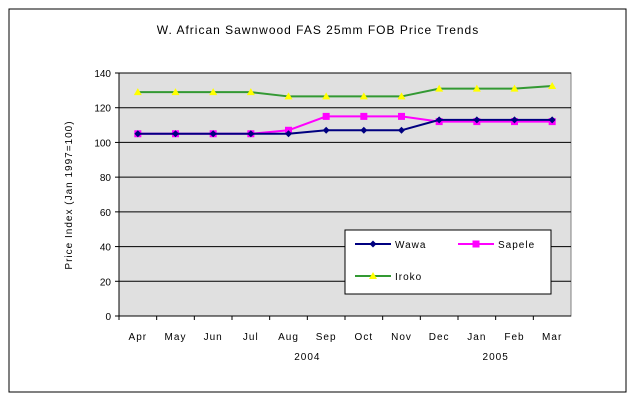 This screenshot has height=409, width=636. I want to click on legend-label-iroko: Iroko, so click(408, 277).